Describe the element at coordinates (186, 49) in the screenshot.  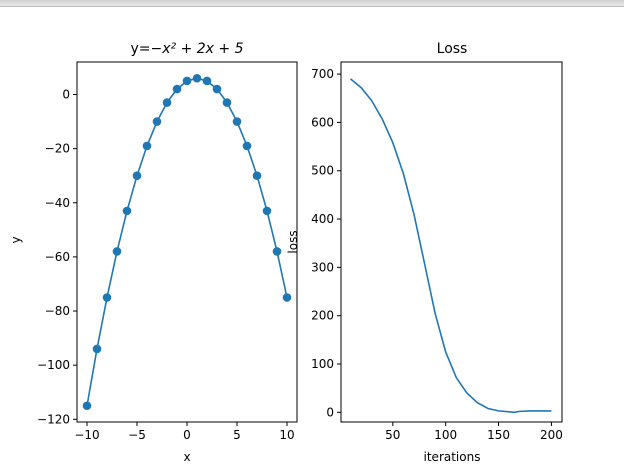
I see `subplot-title-quadratic: y=−x² + 2x + 5` at that location.